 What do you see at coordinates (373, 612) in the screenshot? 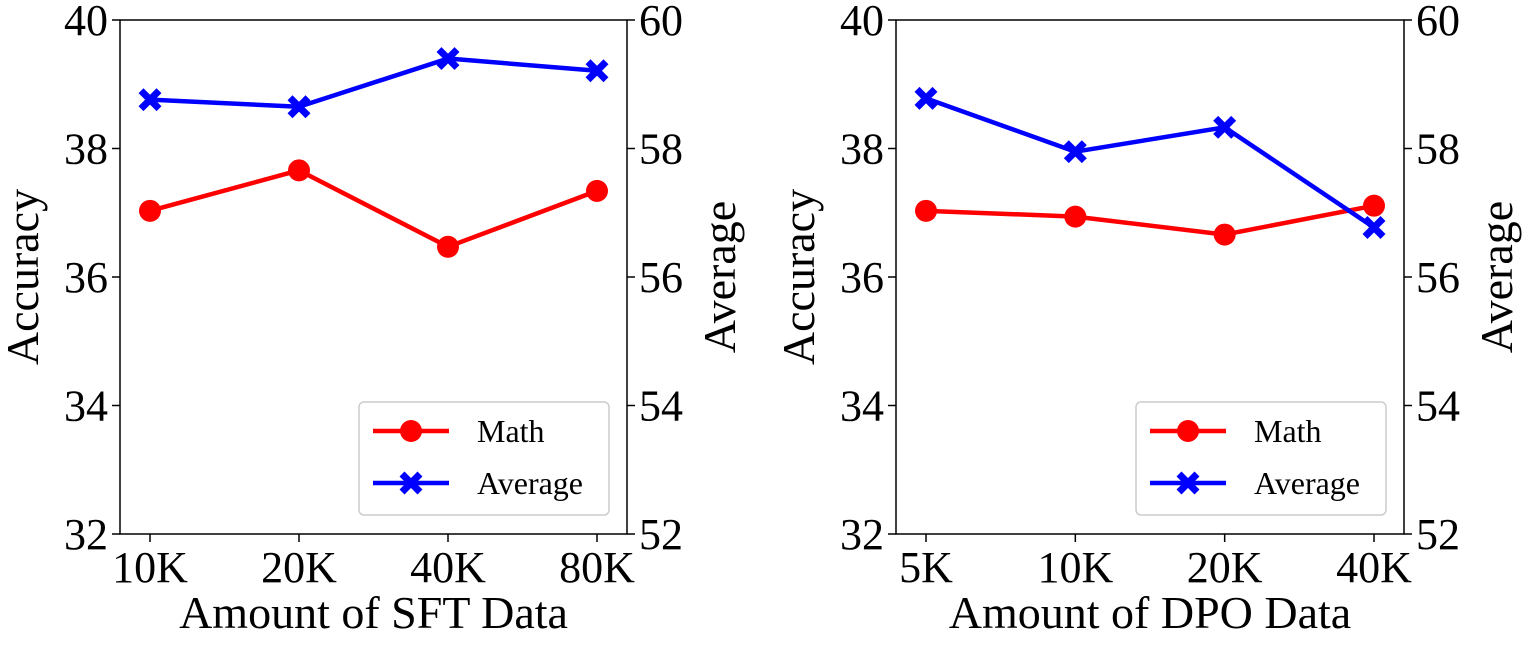
I see `x-axis-title: Amount of SFT Data` at bounding box center [373, 612].